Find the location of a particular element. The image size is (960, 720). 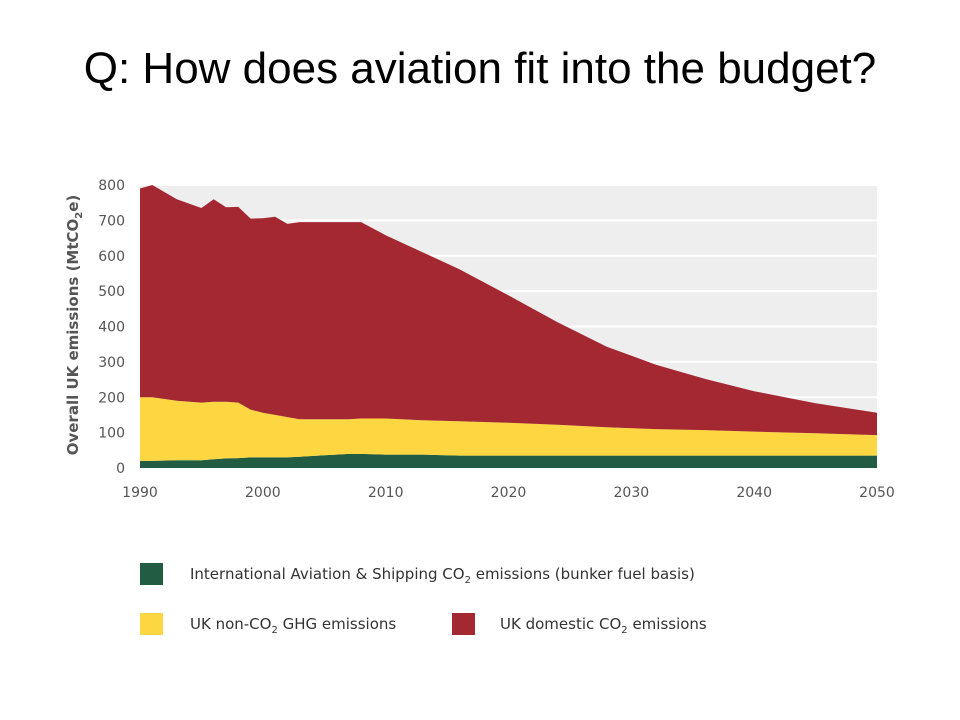

legend-label: UK domestic CO2 emissions is located at coordinates (603, 625).